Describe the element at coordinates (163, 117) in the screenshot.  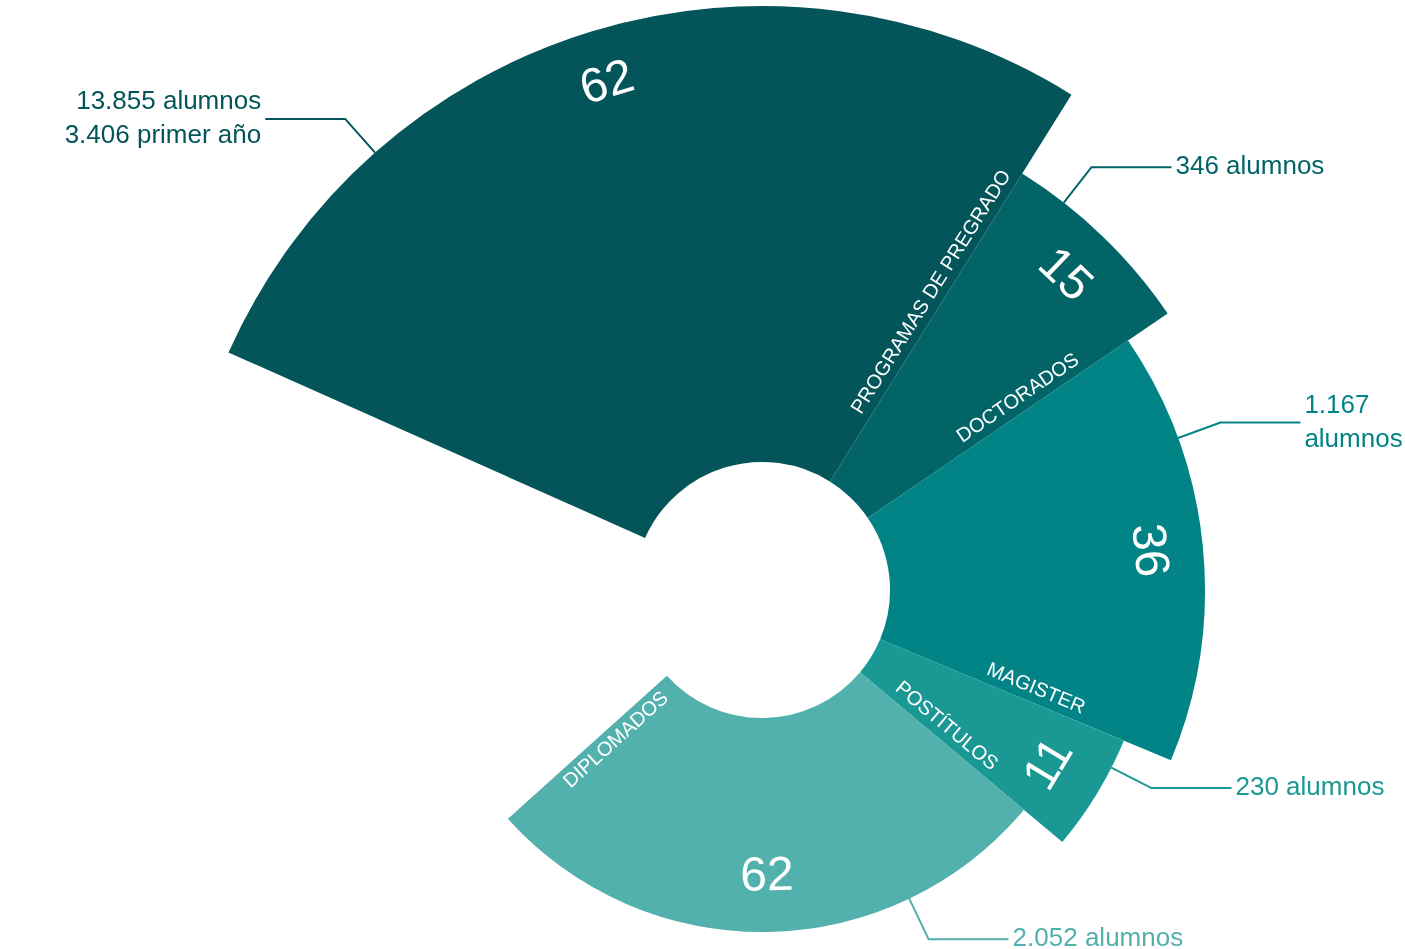
I see `text: 13.855 alumnos 3.406 primer año` at that location.